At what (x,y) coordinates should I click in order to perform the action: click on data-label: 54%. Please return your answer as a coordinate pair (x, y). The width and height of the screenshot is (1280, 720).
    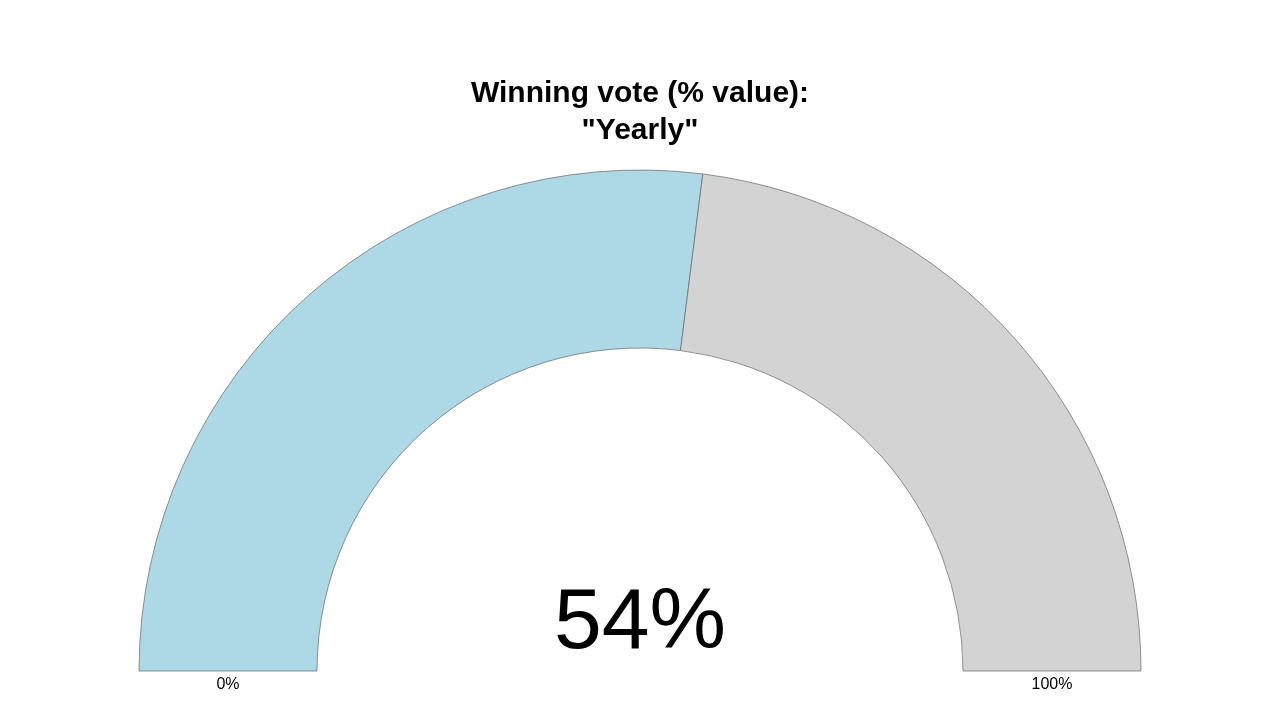
    Looking at the image, I should click on (640, 618).